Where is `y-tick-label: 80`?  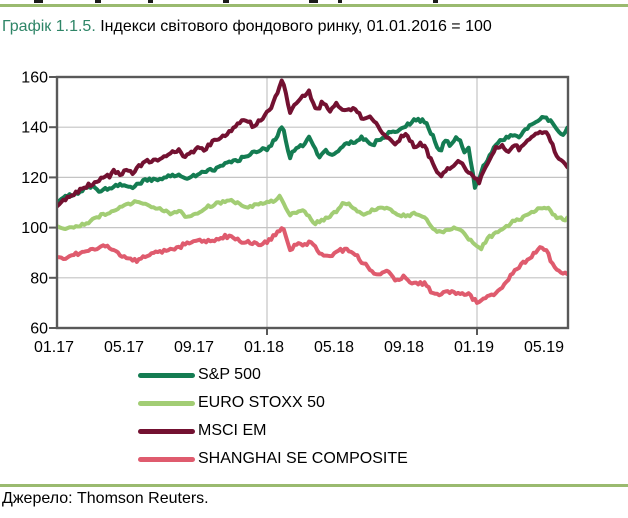 y-tick-label: 80 is located at coordinates (39, 278).